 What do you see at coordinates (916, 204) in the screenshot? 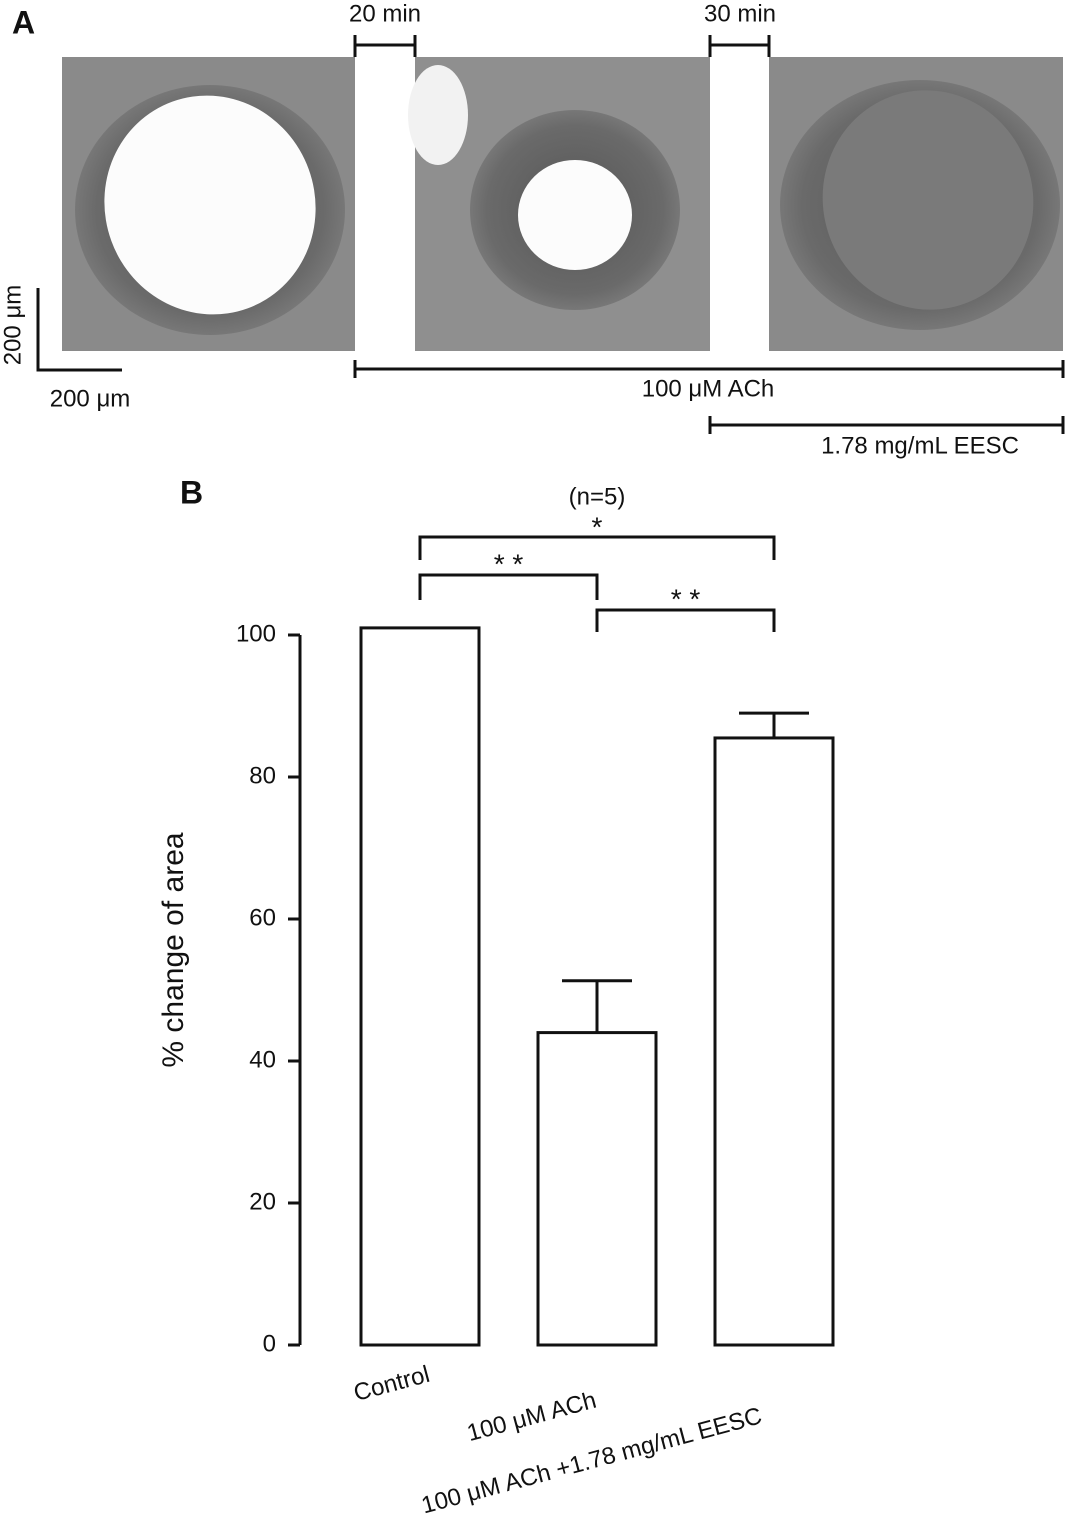
I see `micrograph-eesc` at bounding box center [916, 204].